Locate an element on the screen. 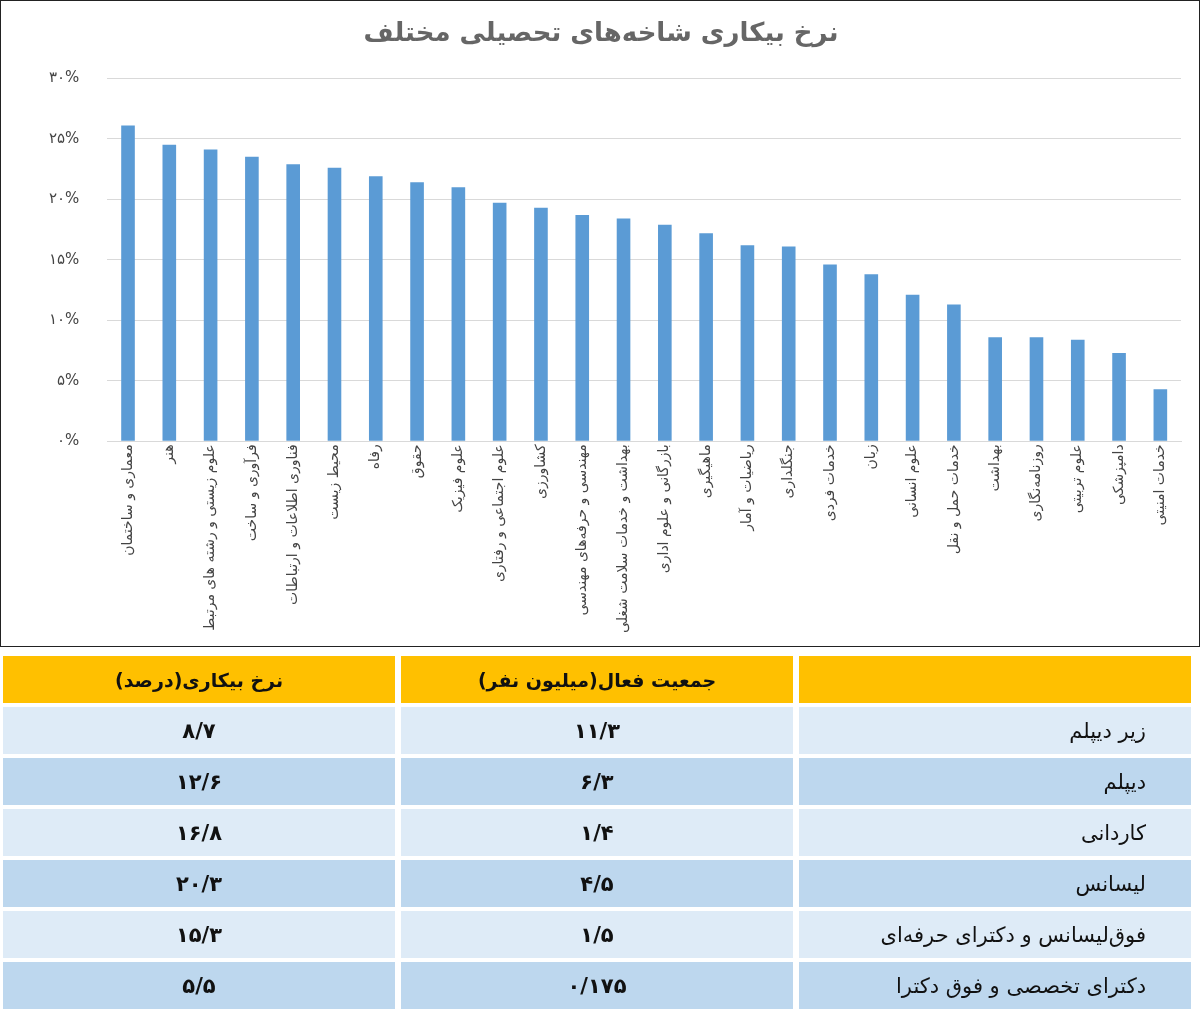 The height and width of the screenshot is (1011, 1200). x-tick-label: مهندسی و حرفه‌های مهندسی is located at coordinates (581, 530).